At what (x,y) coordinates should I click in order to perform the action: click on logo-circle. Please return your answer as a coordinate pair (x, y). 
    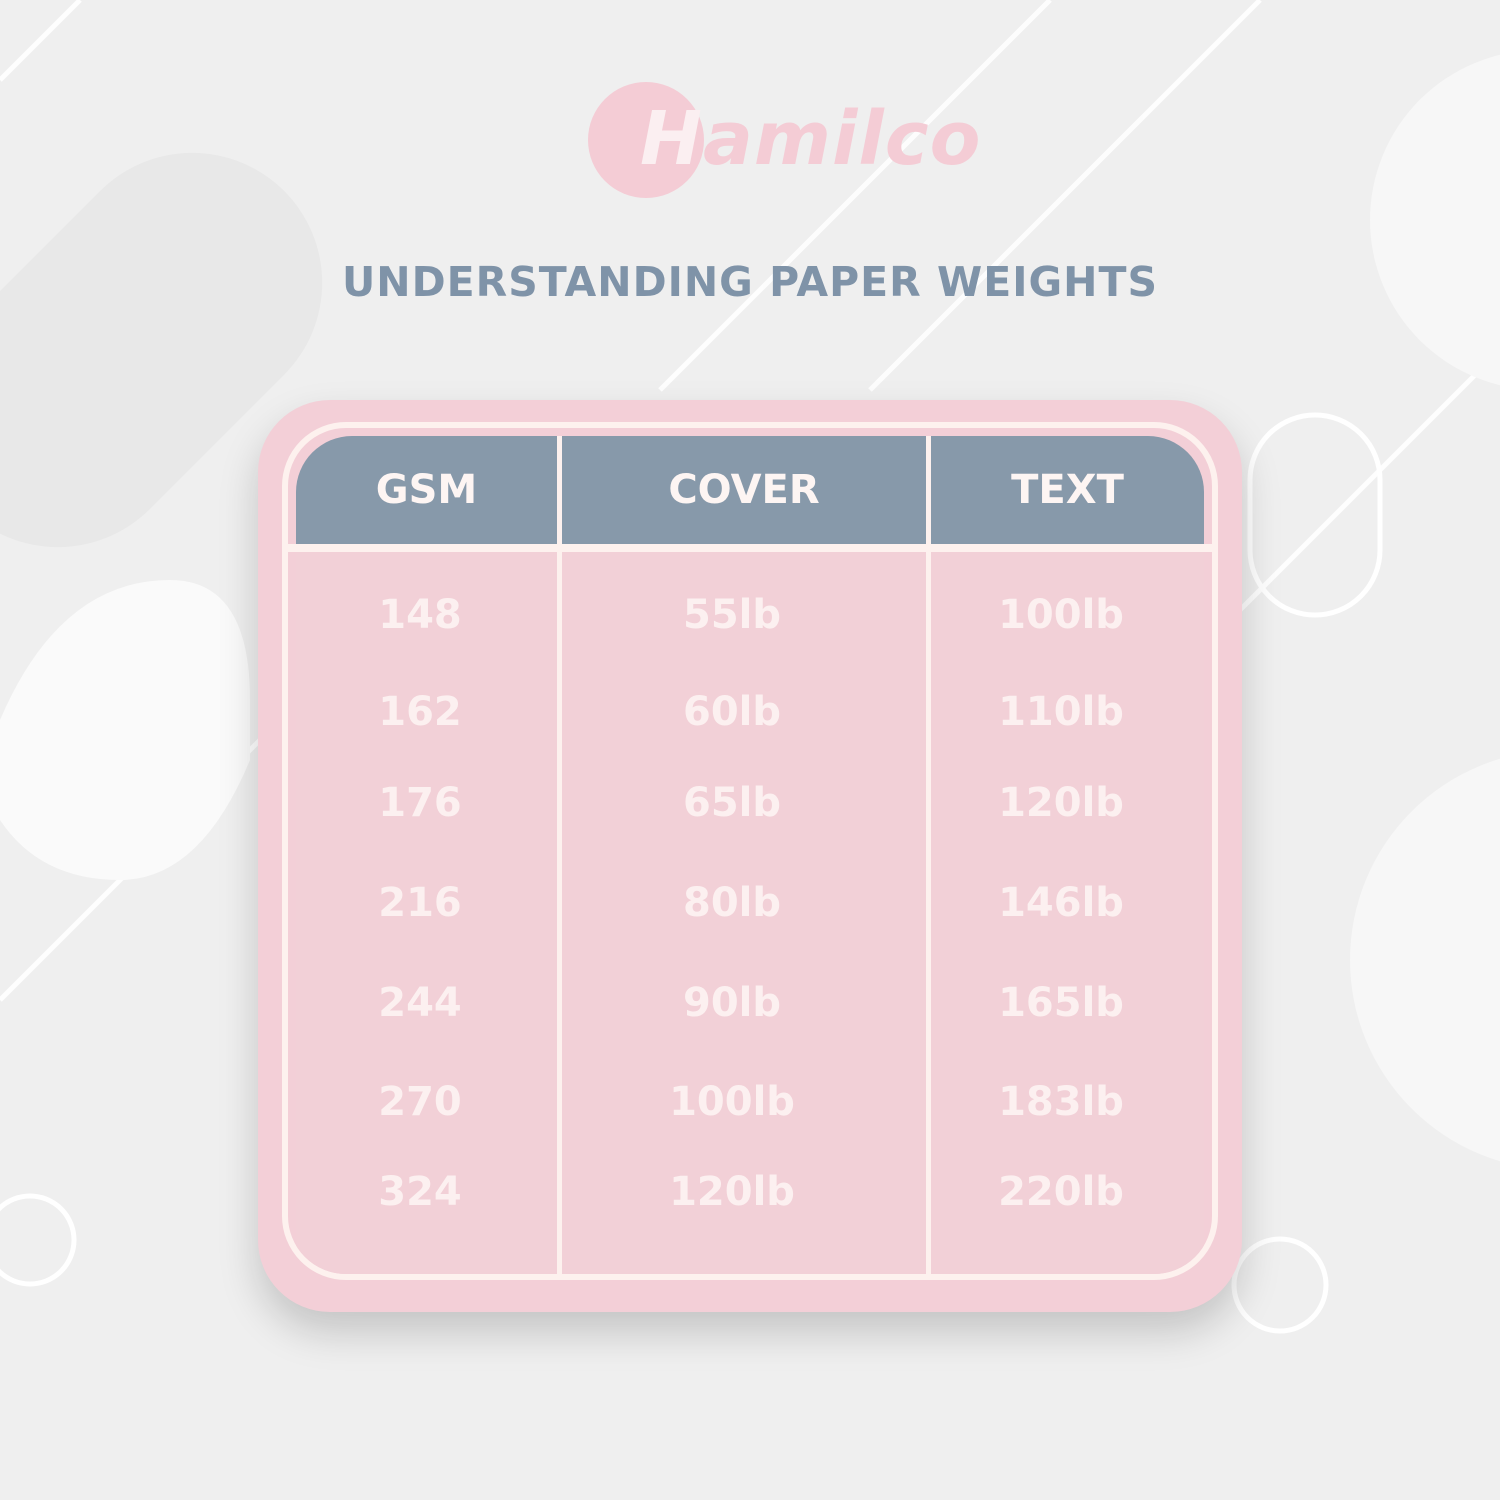
    Looking at the image, I should click on (646, 140).